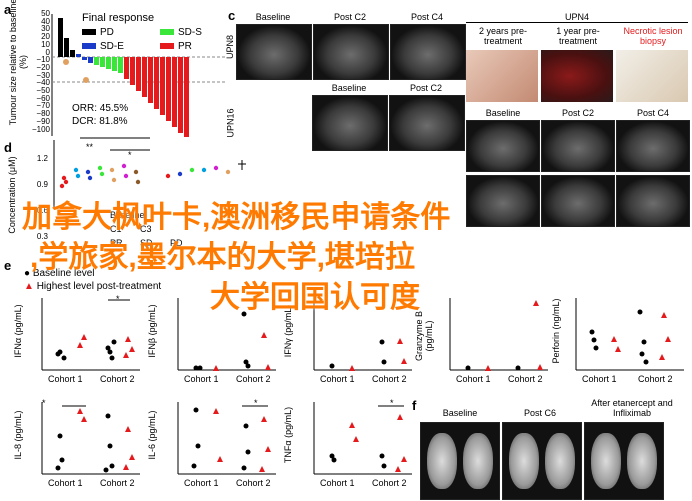  Describe the element at coordinates (503, 113) in the screenshot. I see `upn4-ct-baseline: Baseline` at that location.